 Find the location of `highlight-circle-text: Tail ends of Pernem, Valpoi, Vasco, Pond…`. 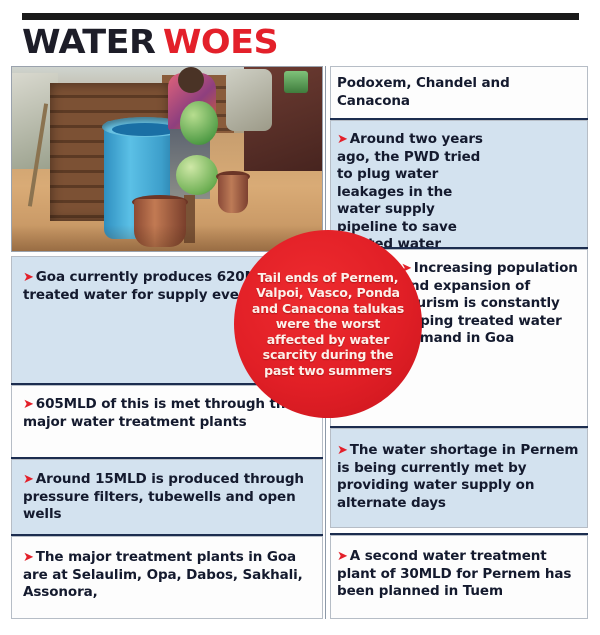

highlight-circle-text: Tail ends of Pernem, Valpoi, Vasco, Pond… is located at coordinates (328, 324).